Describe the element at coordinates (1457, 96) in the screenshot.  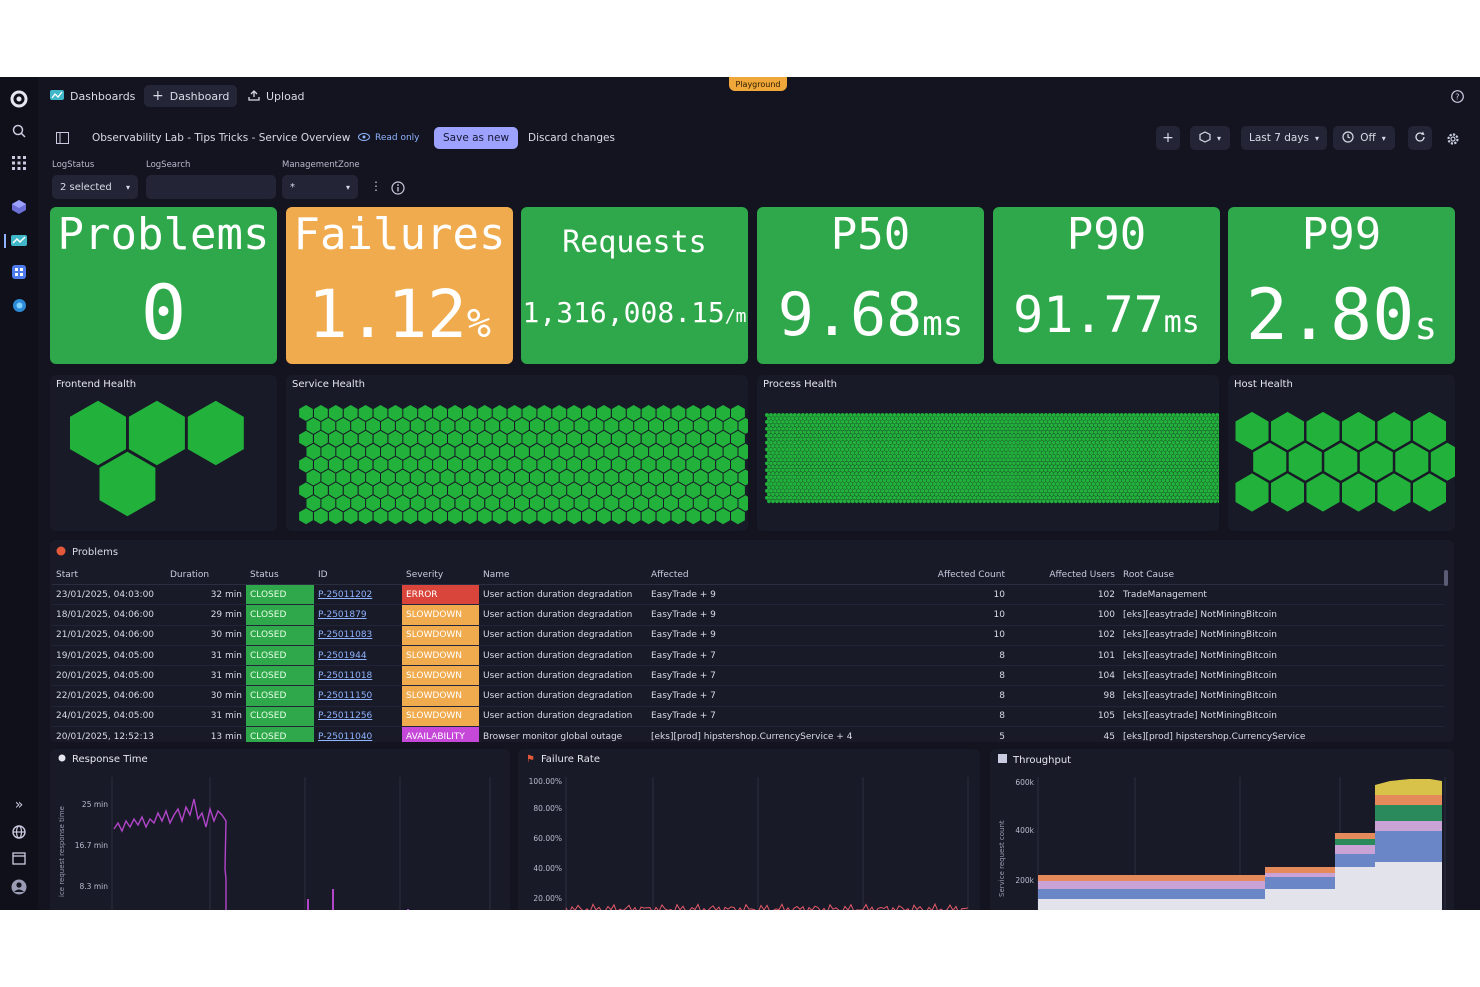
I see `help-icon: ?` at that location.